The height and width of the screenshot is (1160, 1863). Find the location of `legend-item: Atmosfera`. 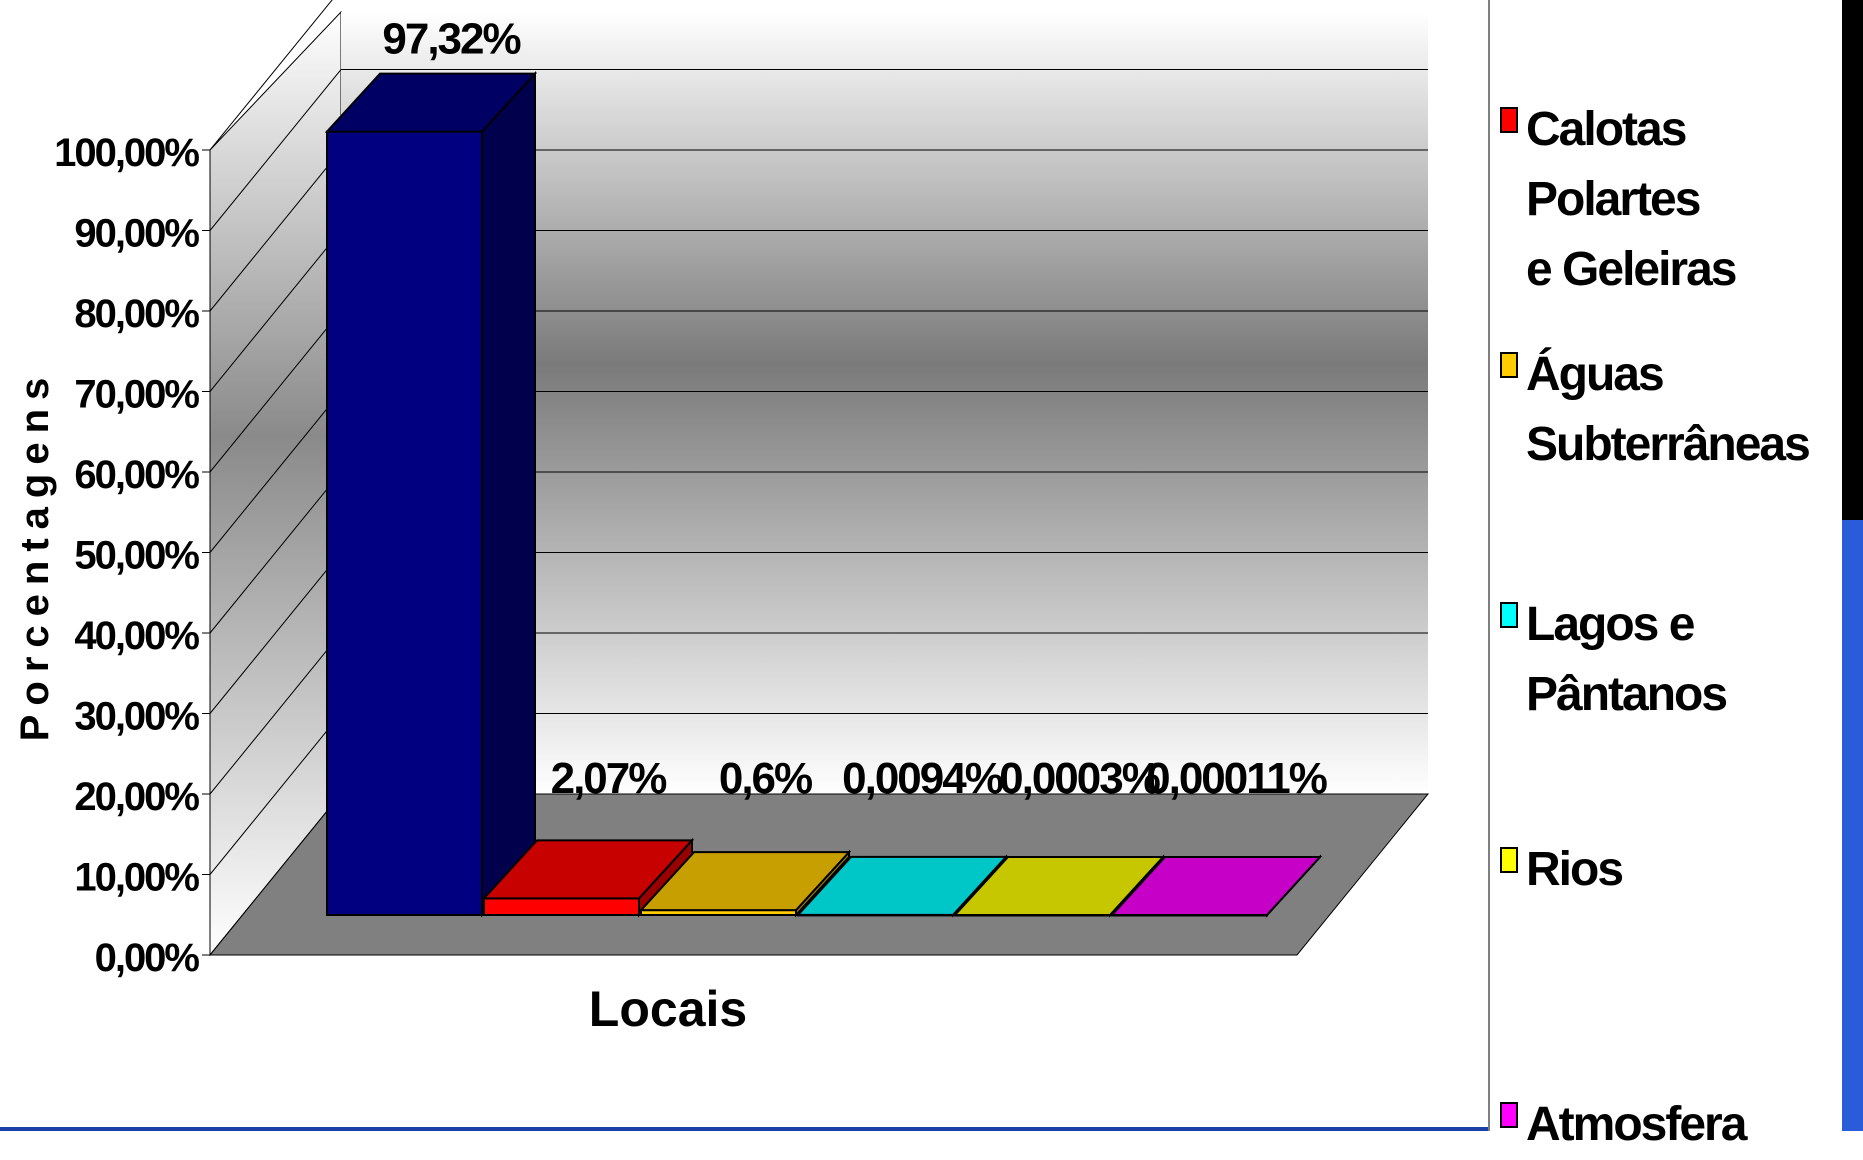

legend-item: Atmosfera is located at coordinates (1673, 1125).